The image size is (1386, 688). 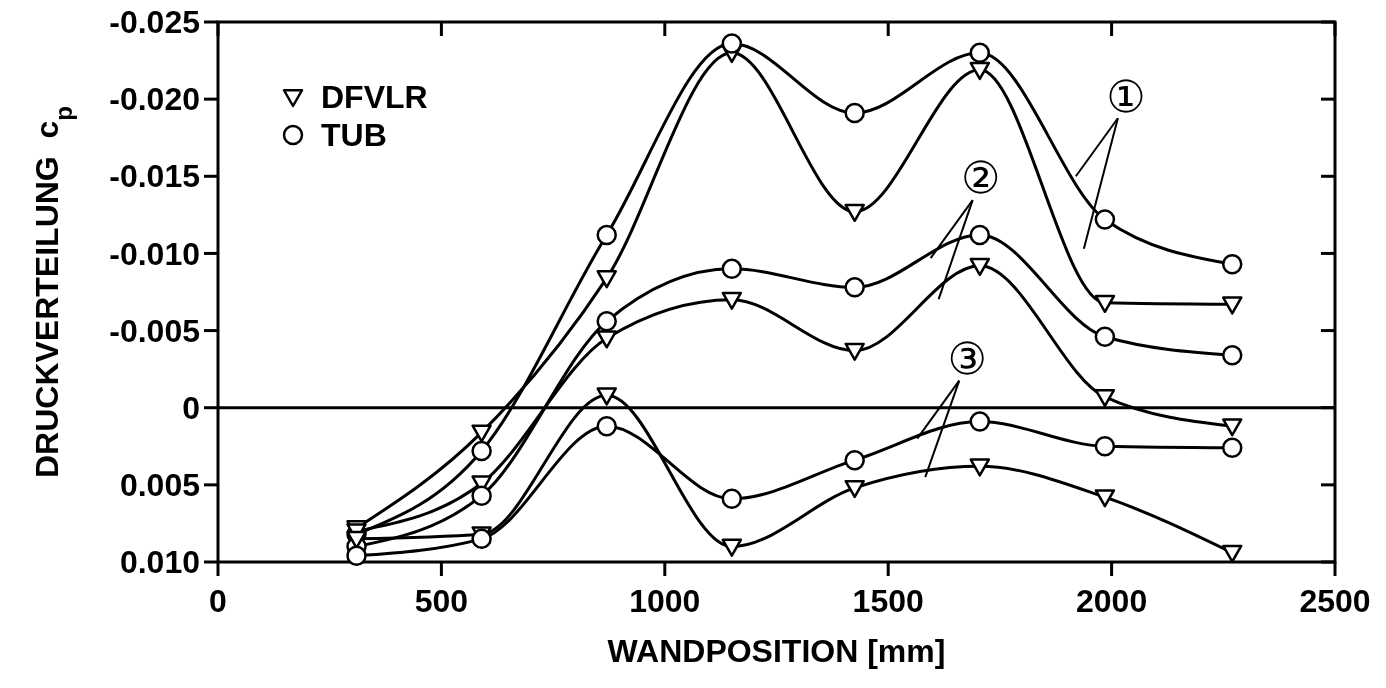 What do you see at coordinates (159, 562) in the screenshot?
I see `y-tick-label: 0.010` at bounding box center [159, 562].